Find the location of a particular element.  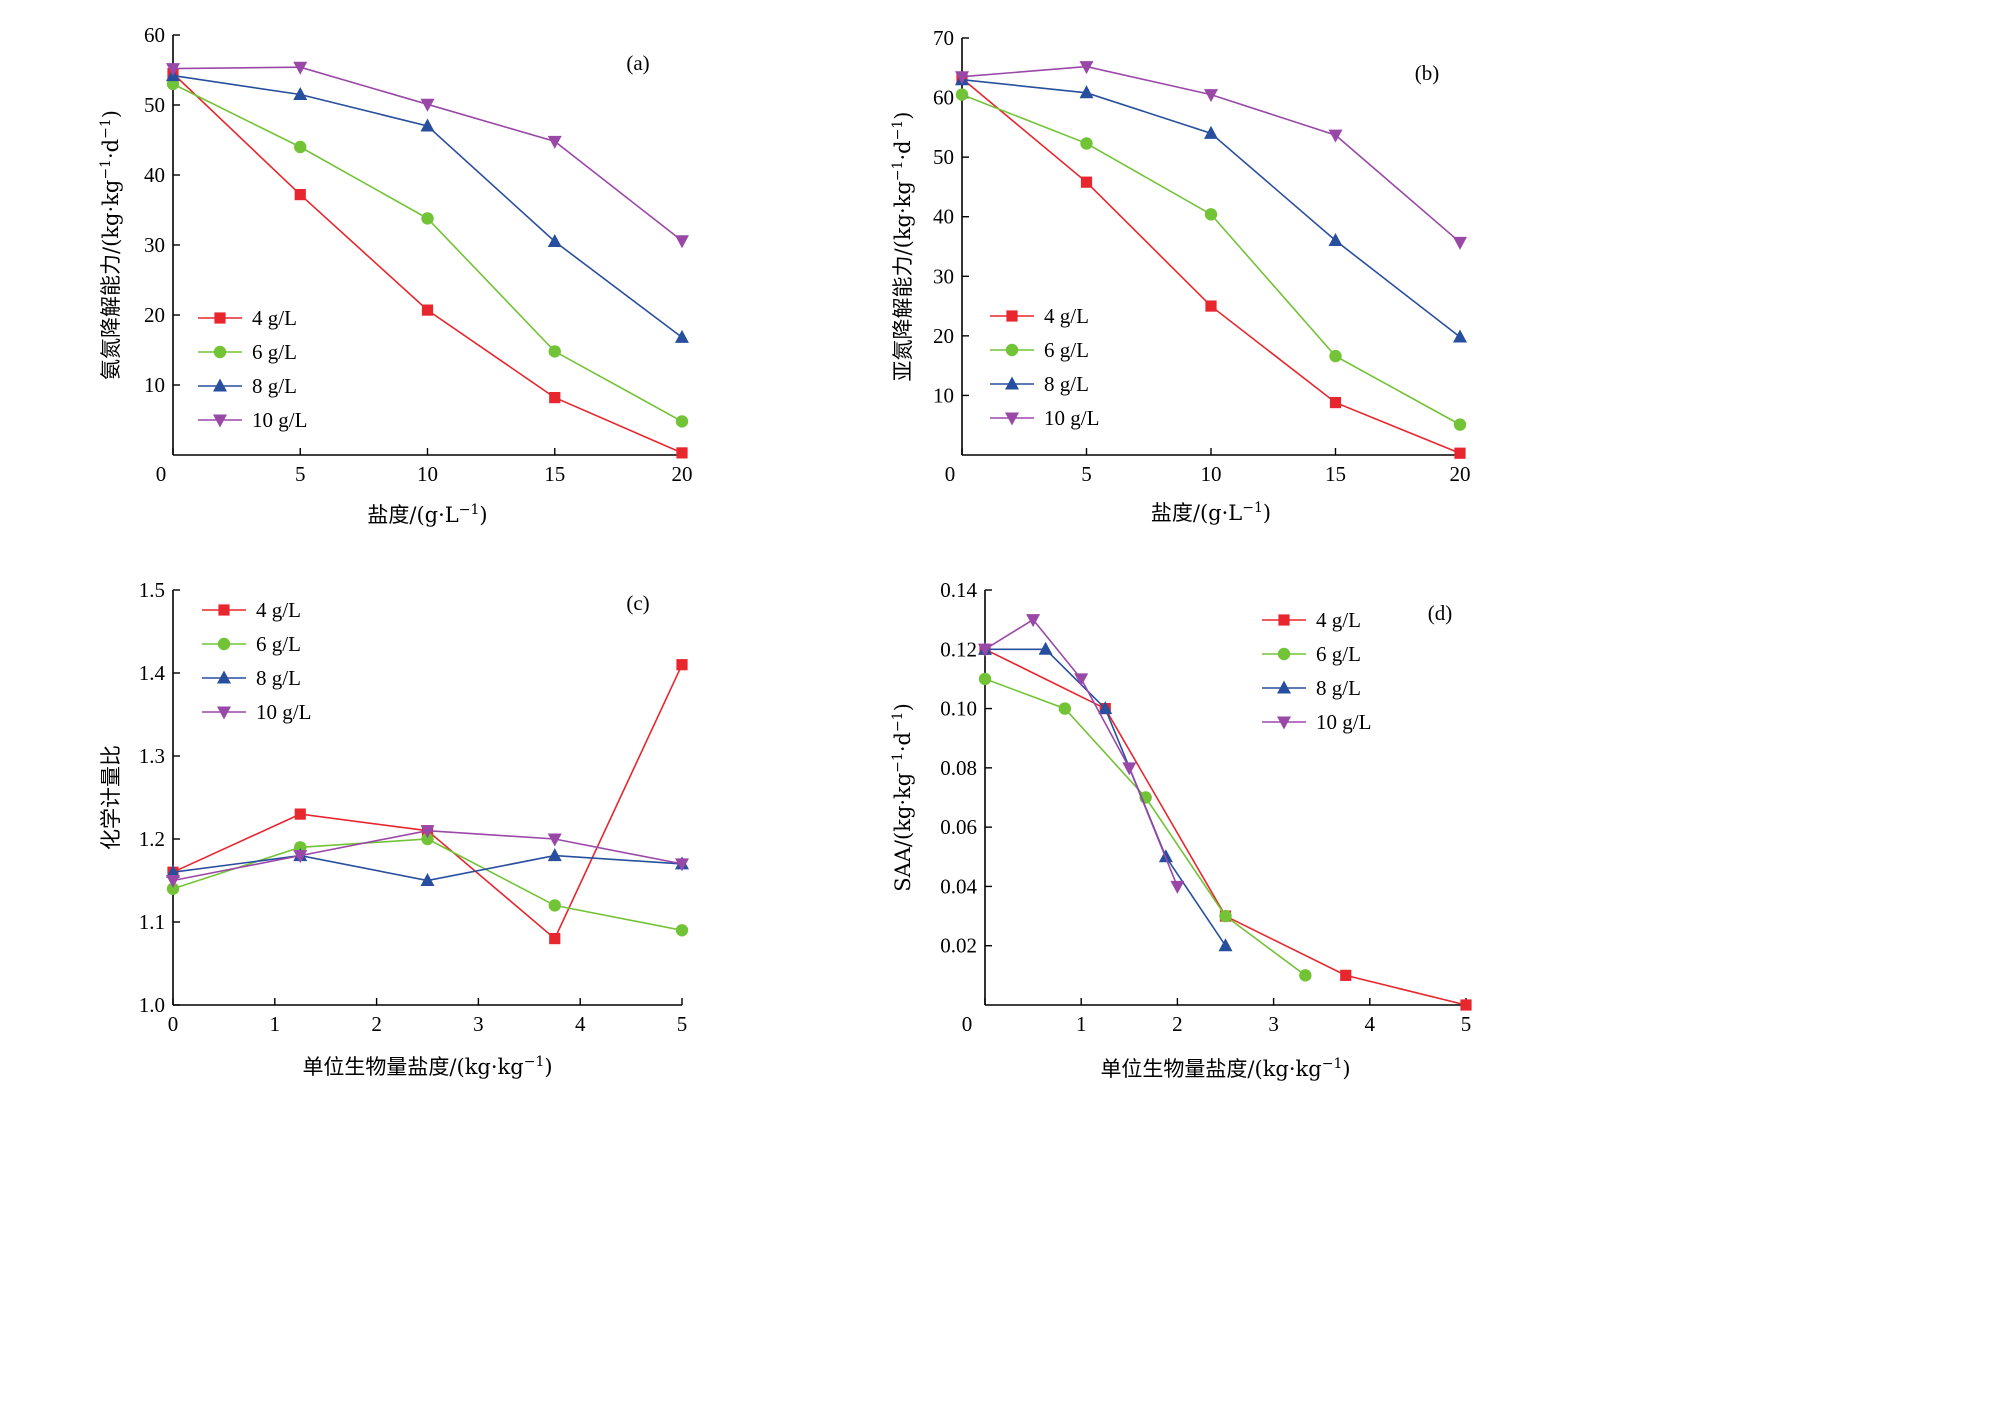

series-8gL is located at coordinates (1105, 796).